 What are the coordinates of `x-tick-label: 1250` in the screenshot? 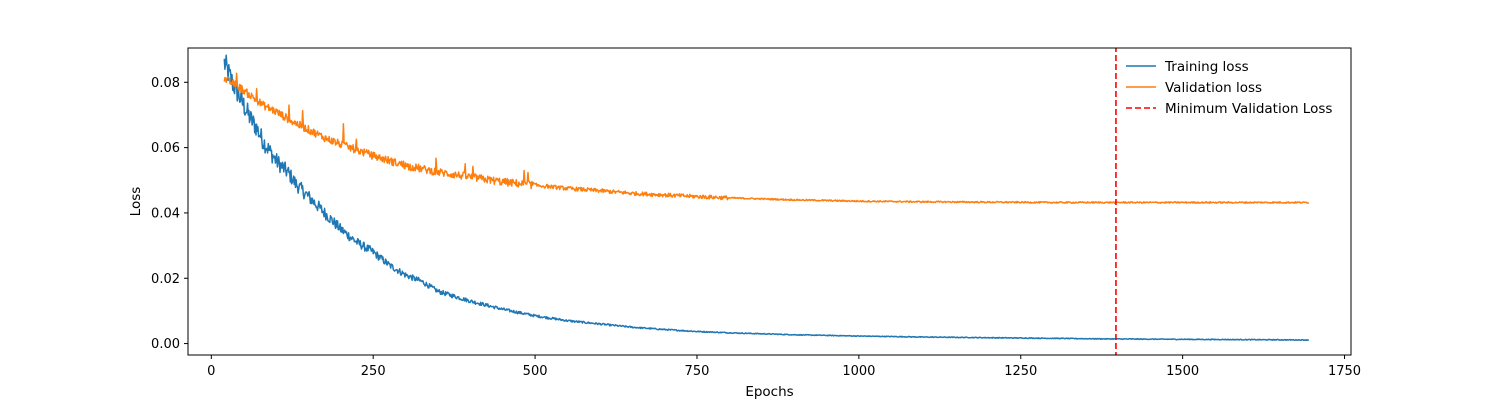 It's located at (1020, 371).